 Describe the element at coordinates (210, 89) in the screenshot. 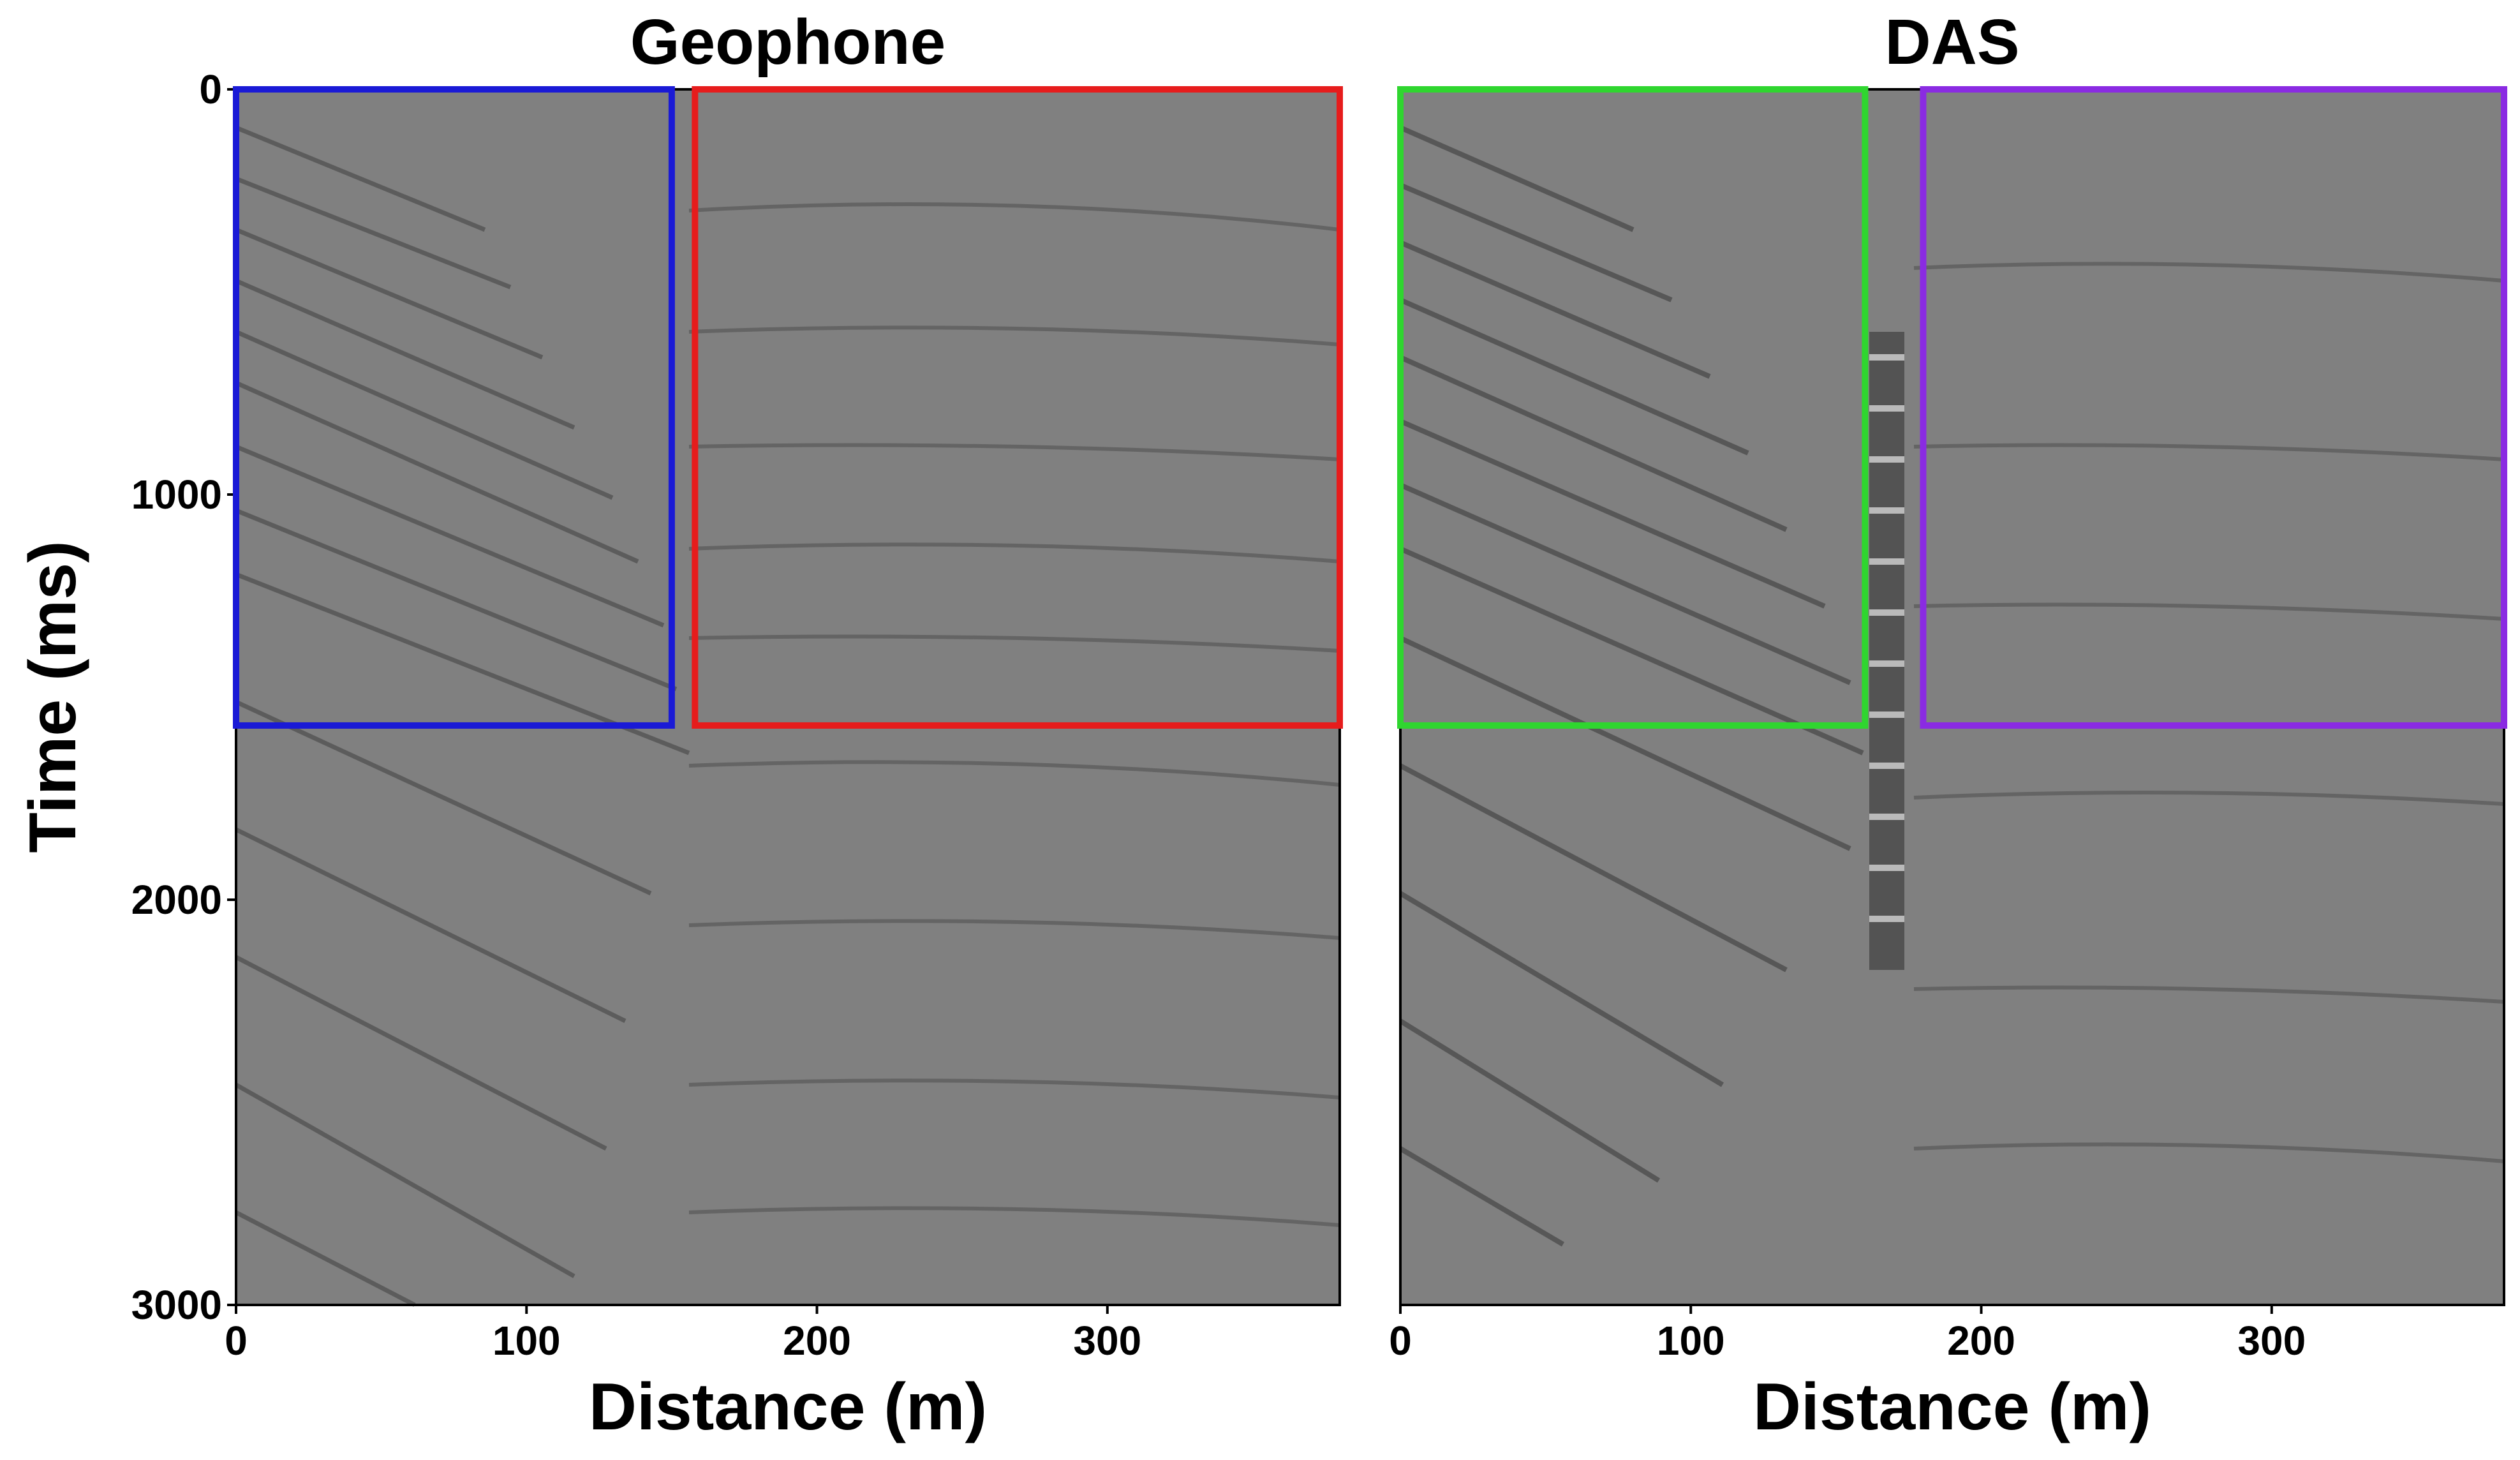

I see `y-tick-label: 0` at that location.